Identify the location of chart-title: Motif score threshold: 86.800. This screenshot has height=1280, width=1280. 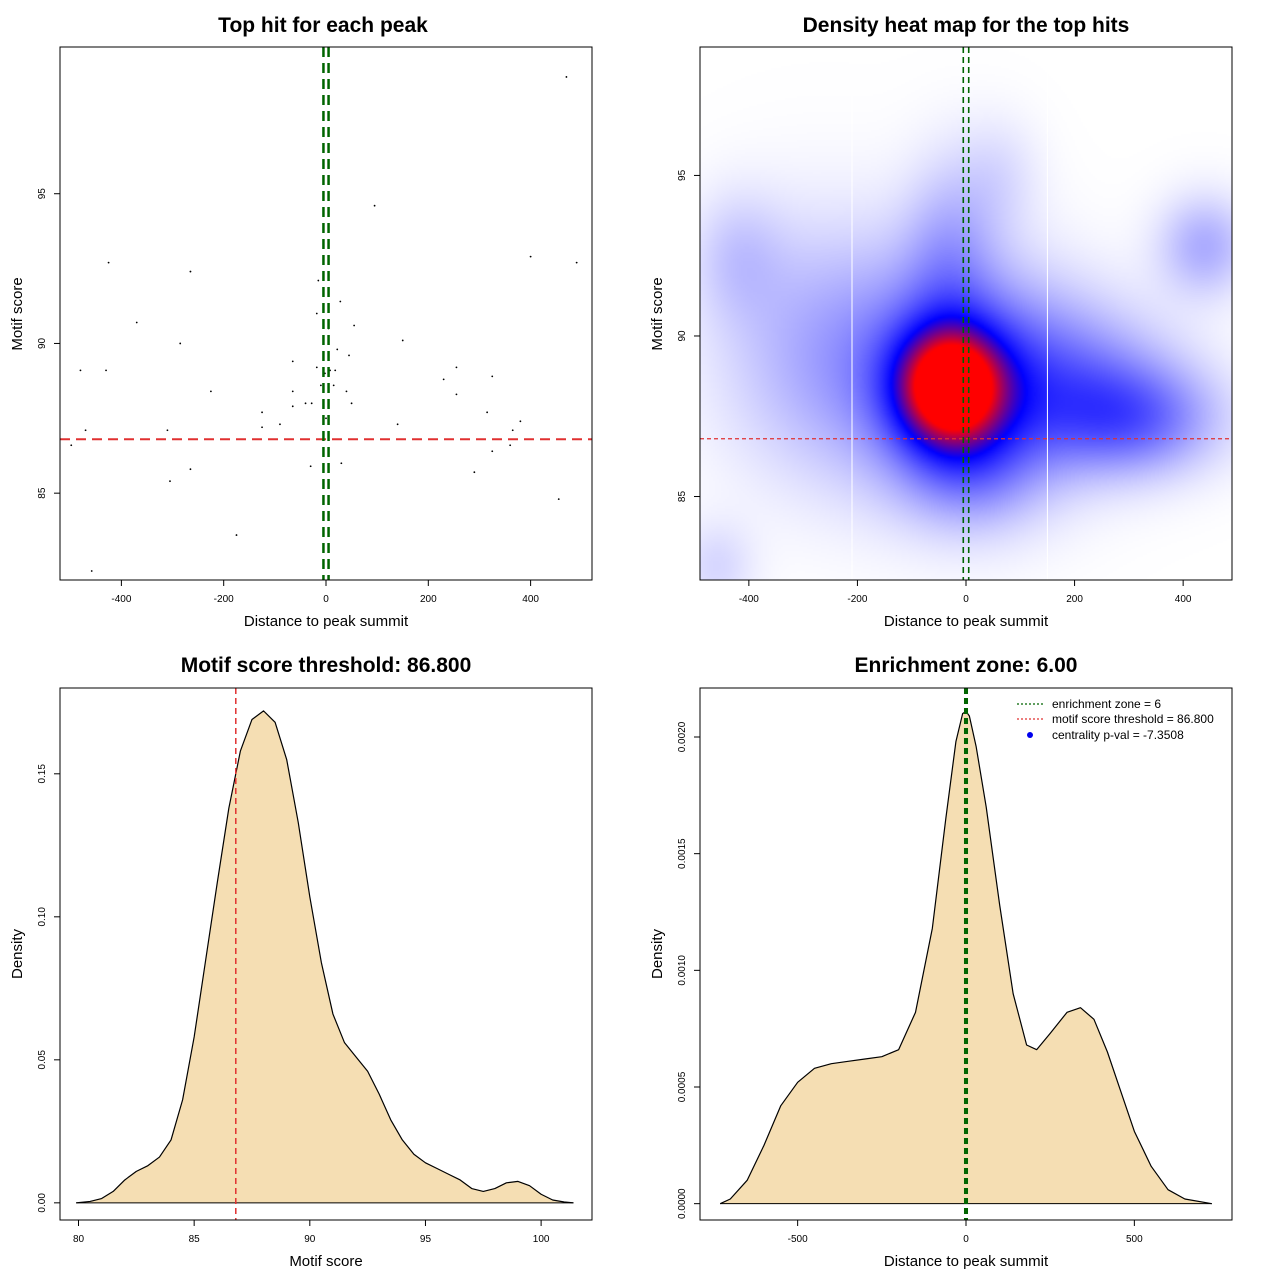
(326, 665).